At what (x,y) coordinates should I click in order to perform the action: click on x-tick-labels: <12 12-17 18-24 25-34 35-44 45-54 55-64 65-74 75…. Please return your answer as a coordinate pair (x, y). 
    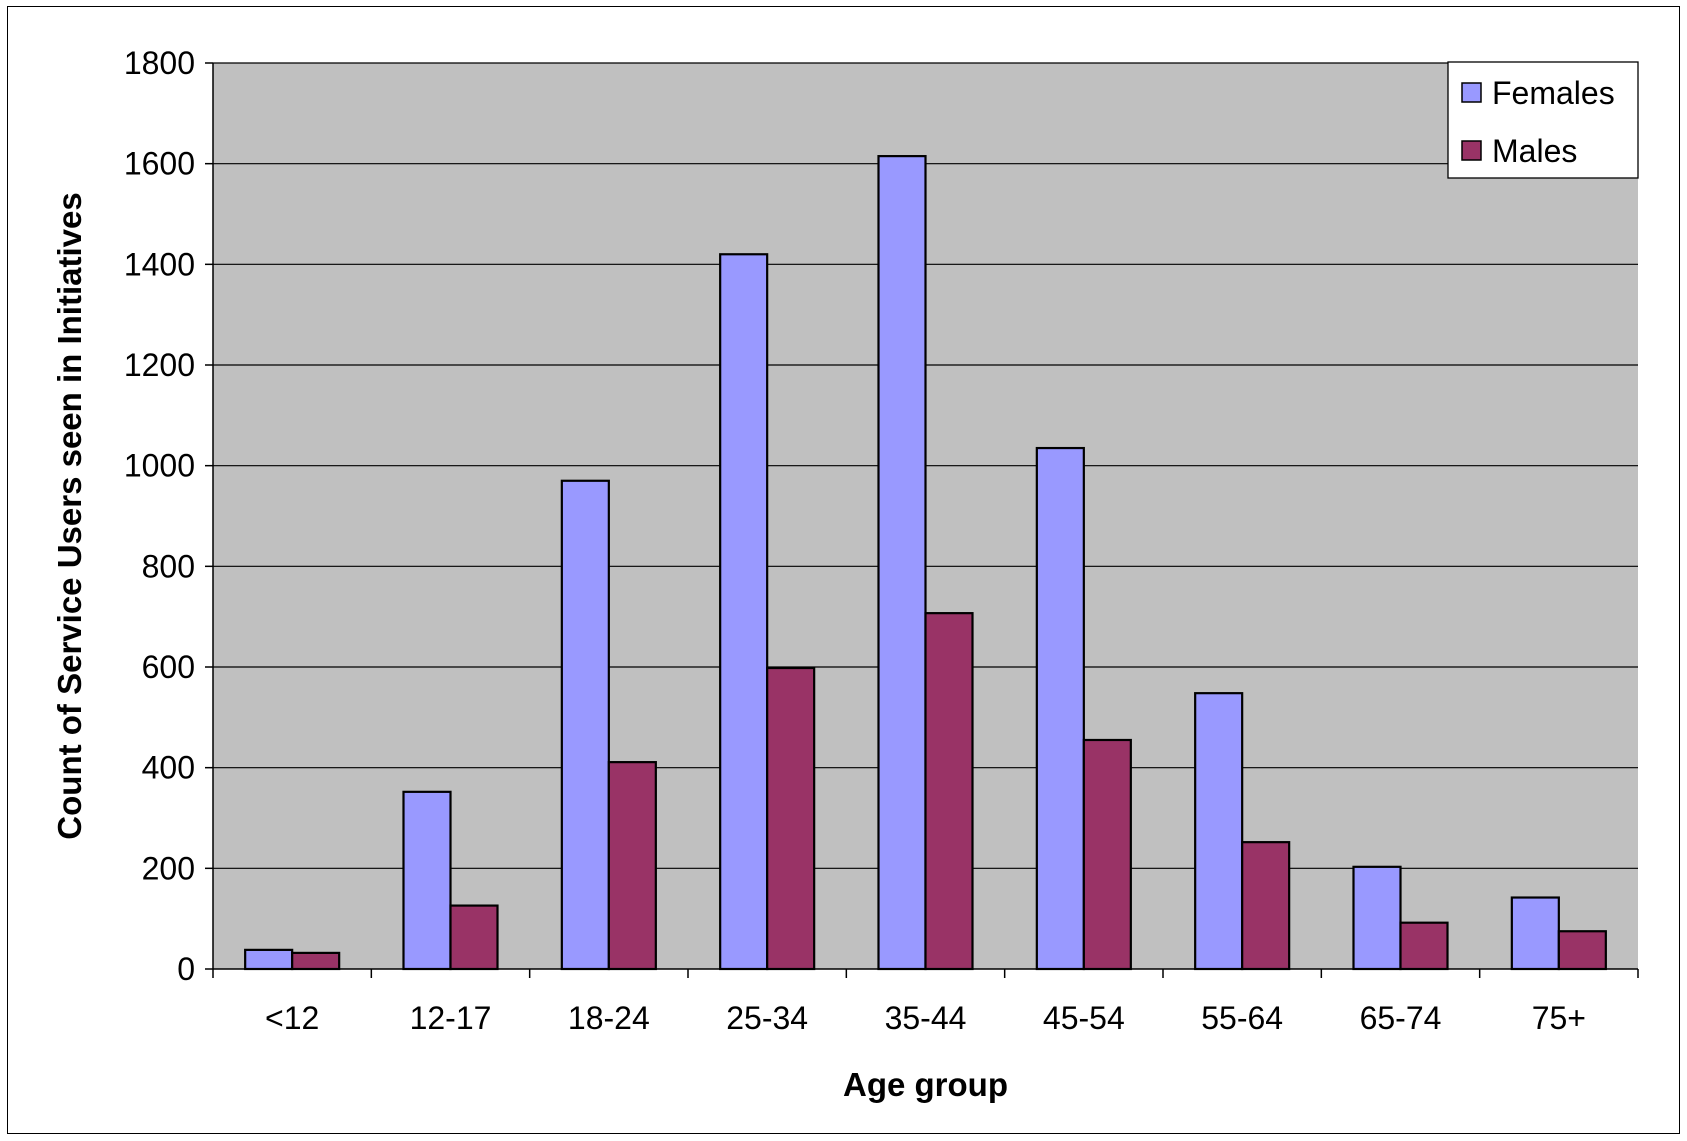
    Looking at the image, I should click on (925, 1018).